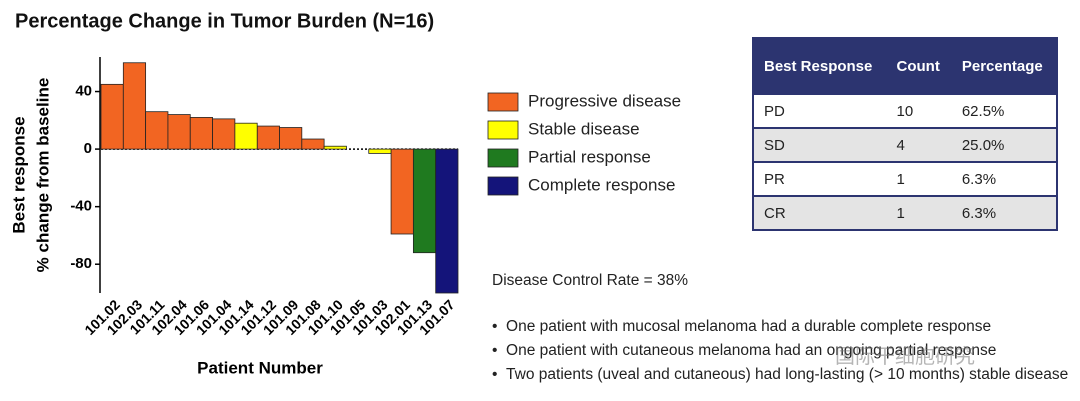  Describe the element at coordinates (1004, 66) in the screenshot. I see `table-header: Percentage` at that location.